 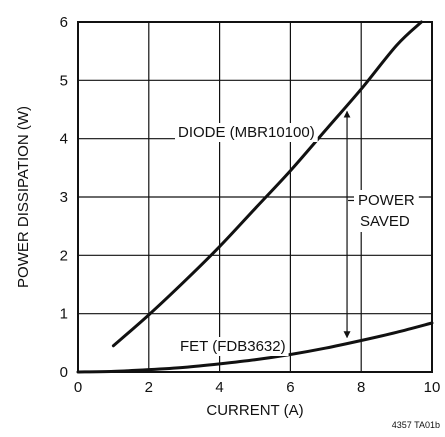 I want to click on y-tick-label: 5, so click(x=64, y=80).